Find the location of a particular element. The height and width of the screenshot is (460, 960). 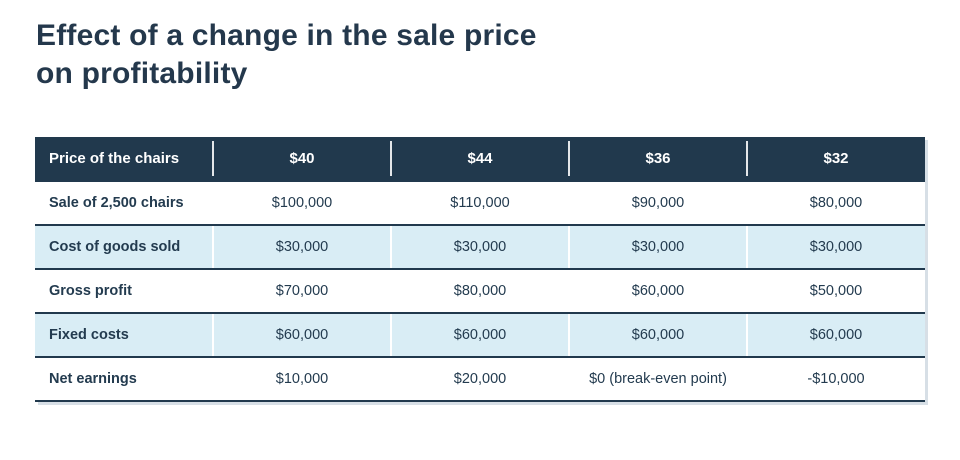

row-label: Gross profit is located at coordinates (90, 291).